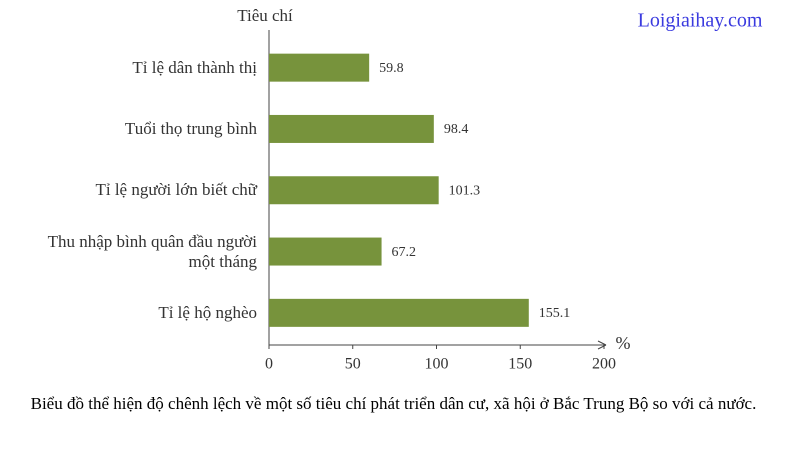  What do you see at coordinates (190, 128) in the screenshot?
I see `y-tick-label: Tuổi thọ trung bình` at bounding box center [190, 128].